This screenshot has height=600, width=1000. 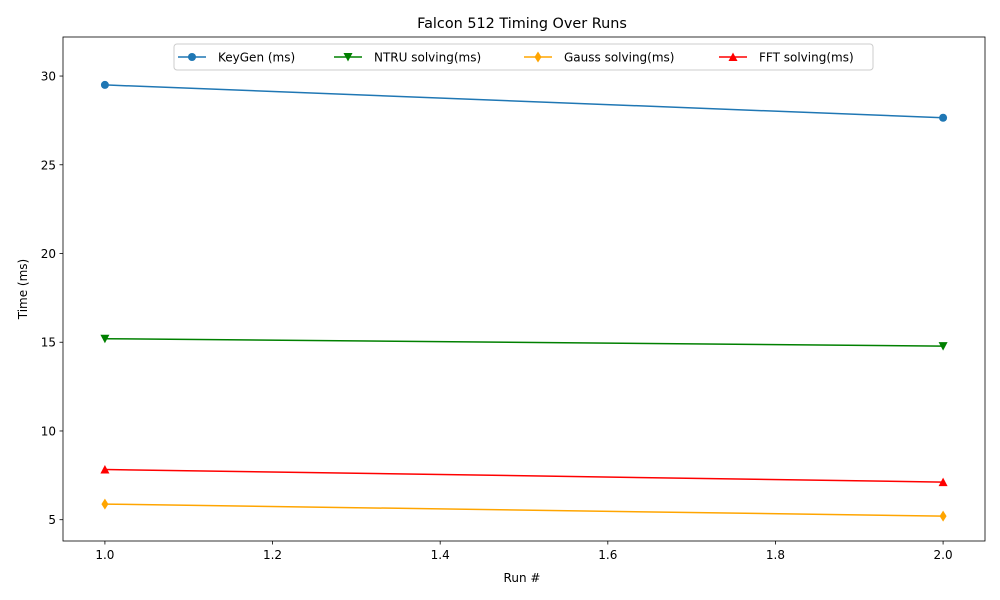 I want to click on x-tick-label: 1.8, so click(x=775, y=555).